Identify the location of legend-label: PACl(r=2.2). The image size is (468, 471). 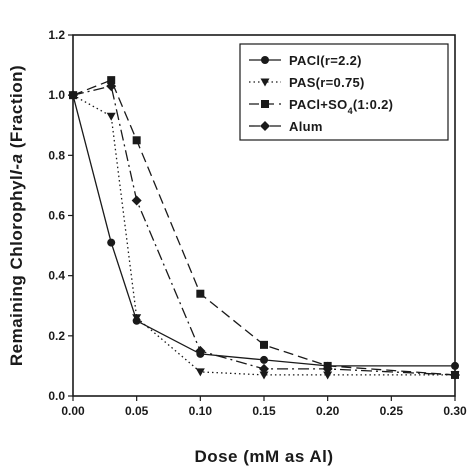
(325, 60).